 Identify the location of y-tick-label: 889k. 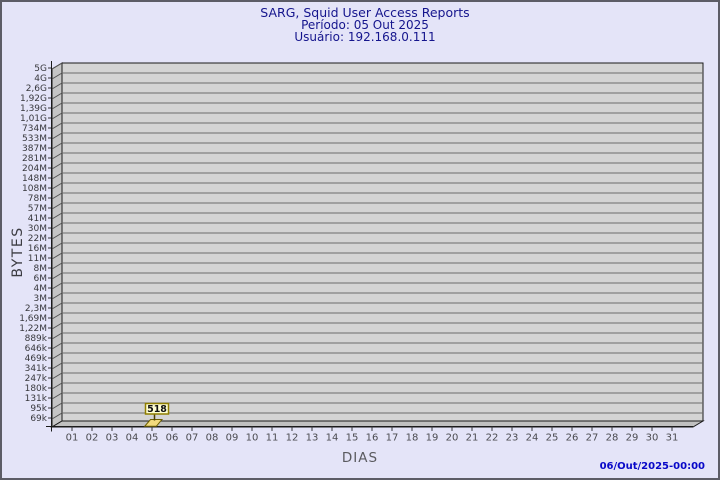
(36, 339).